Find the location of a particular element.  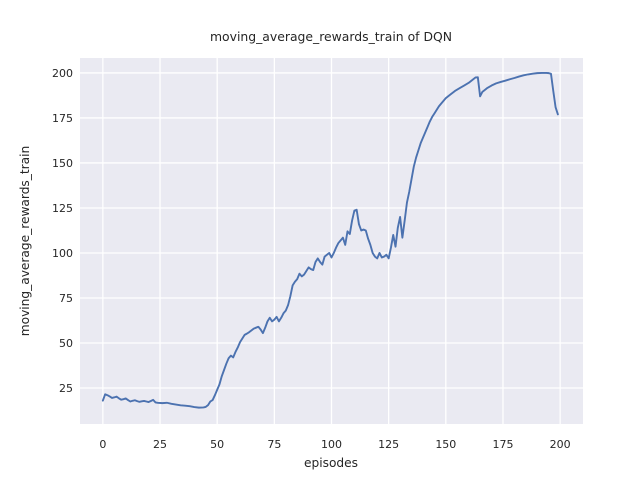

y-tick-label: 200 is located at coordinates (62, 73).